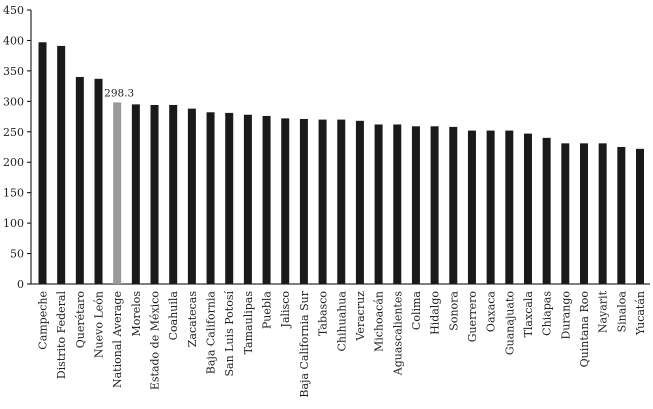  I want to click on x-tick-label: Chihuahua, so click(341, 321).